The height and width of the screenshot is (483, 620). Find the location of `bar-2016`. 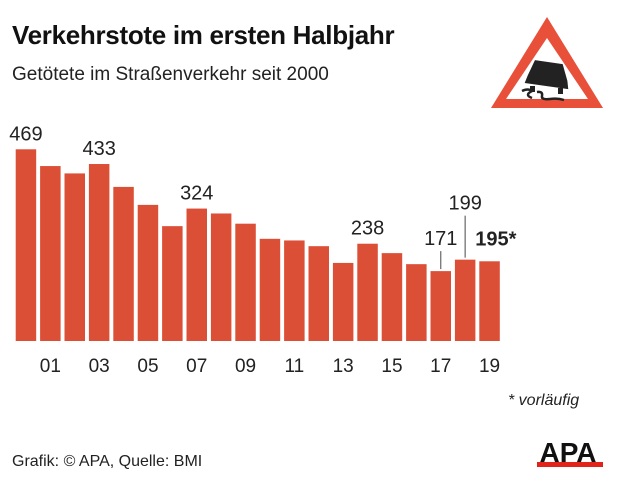

bar-2016 is located at coordinates (416, 302).